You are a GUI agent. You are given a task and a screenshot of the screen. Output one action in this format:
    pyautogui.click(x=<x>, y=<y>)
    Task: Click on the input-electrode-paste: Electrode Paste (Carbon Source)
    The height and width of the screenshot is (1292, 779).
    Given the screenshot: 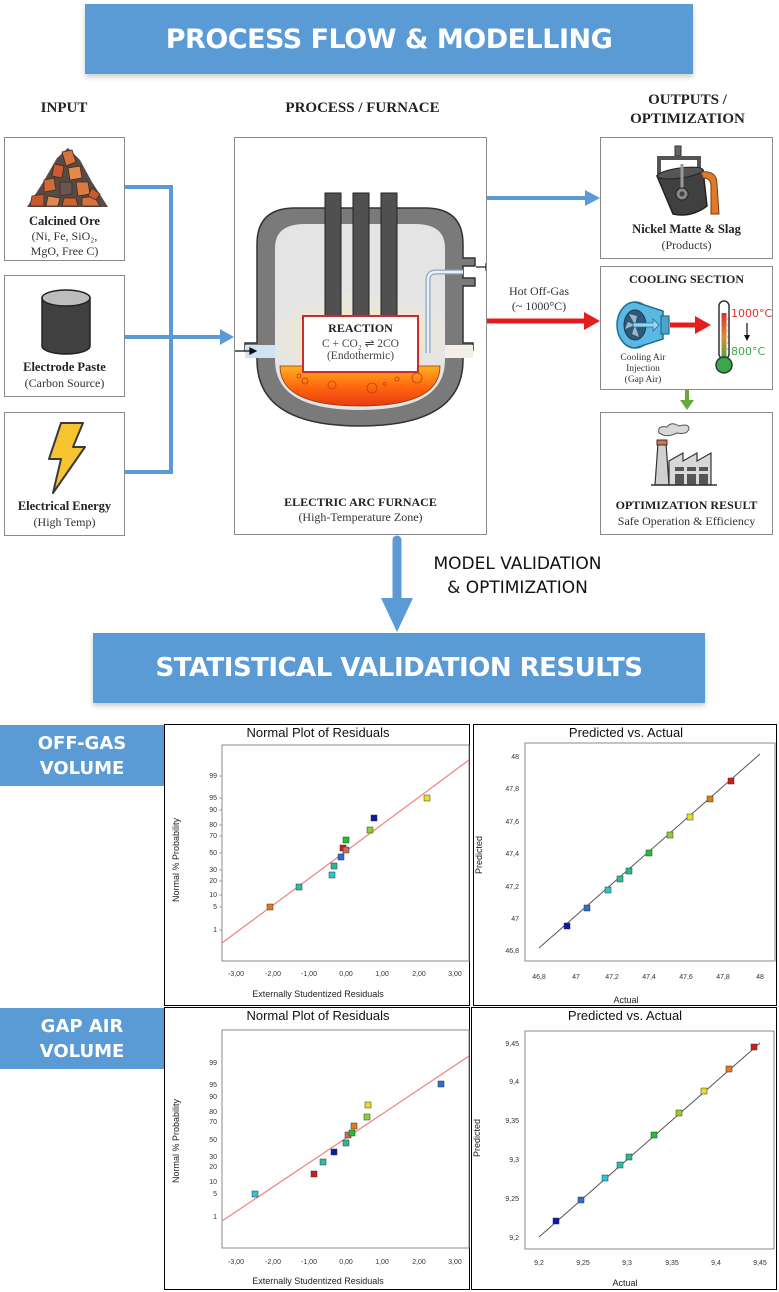 What is the action you would take?
    pyautogui.click(x=64, y=336)
    